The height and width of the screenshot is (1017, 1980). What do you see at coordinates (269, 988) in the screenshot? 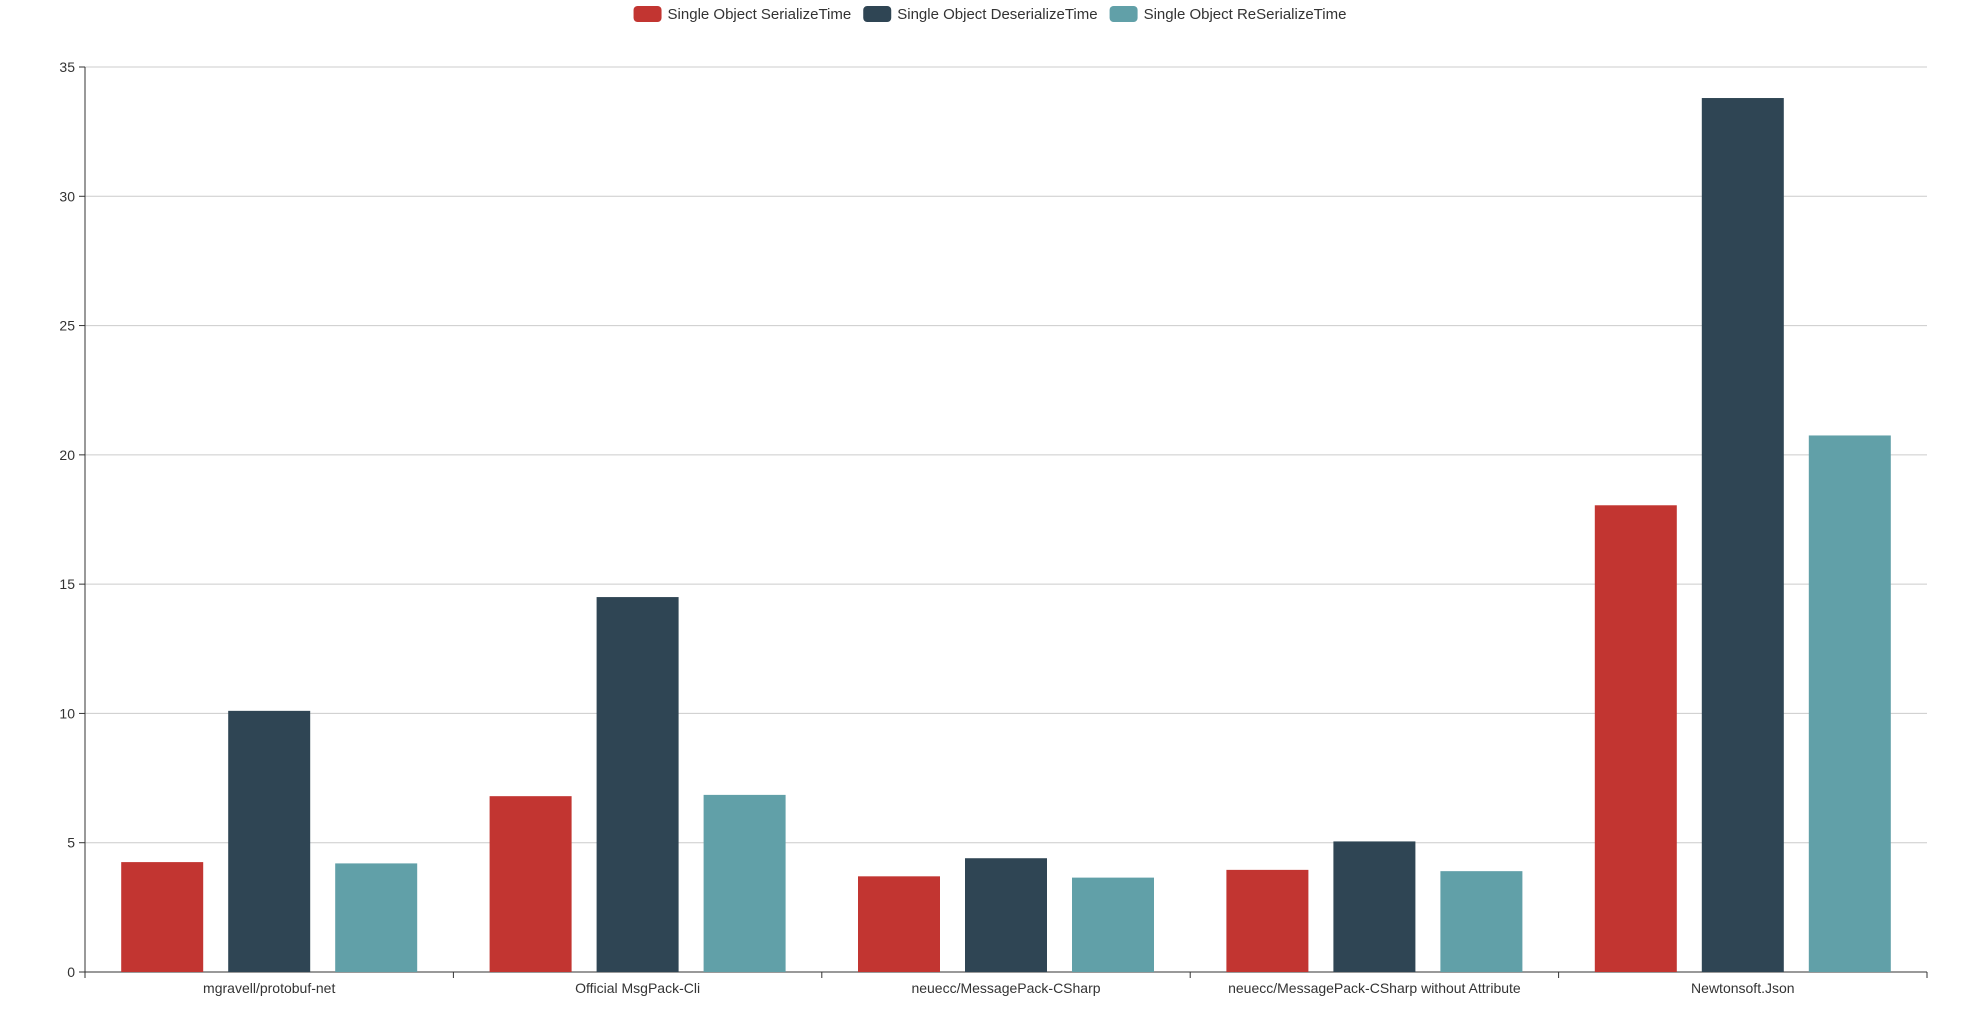
I see `x-category-label: mgravell/protobuf-net` at bounding box center [269, 988].